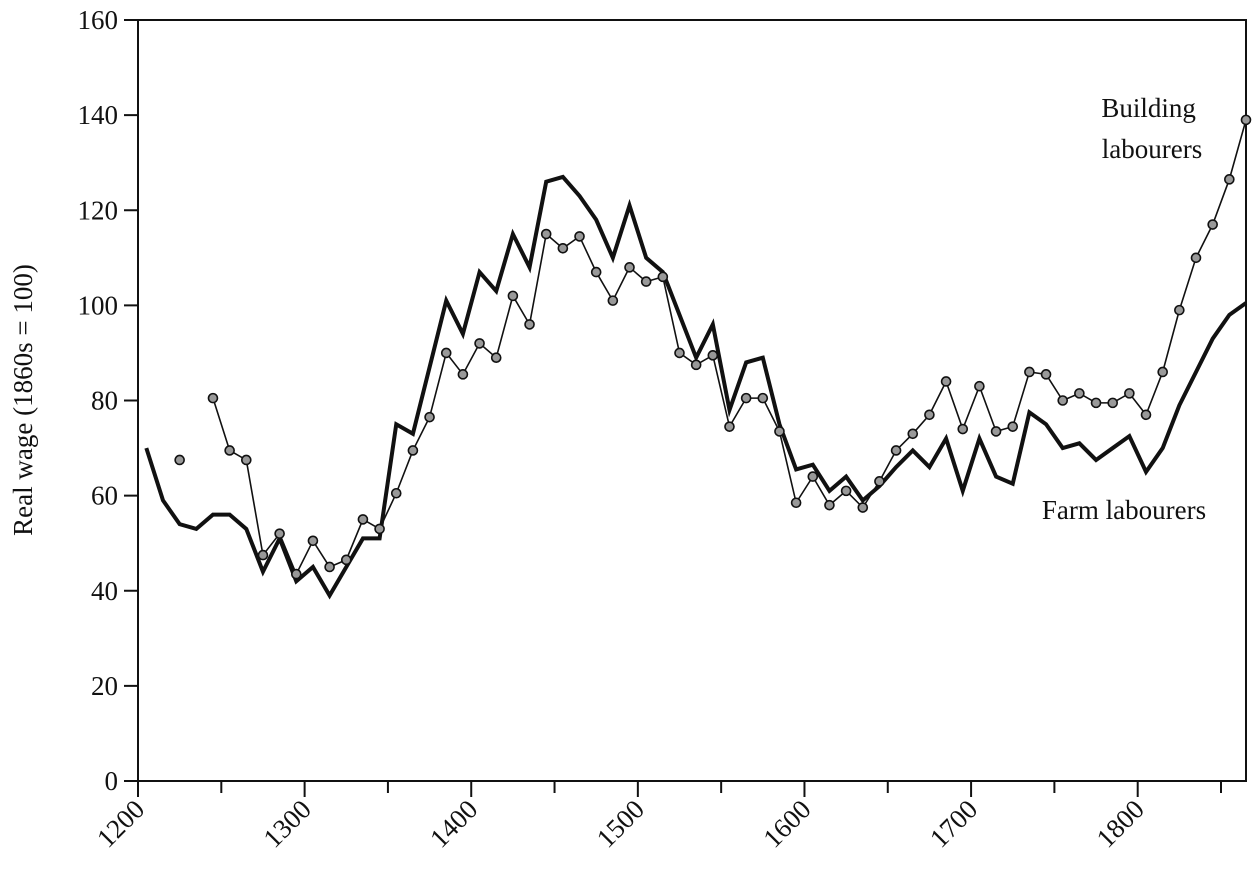 The image size is (1254, 879). Describe the element at coordinates (1152, 149) in the screenshot. I see `annotation-building-line-2: labourers` at that location.